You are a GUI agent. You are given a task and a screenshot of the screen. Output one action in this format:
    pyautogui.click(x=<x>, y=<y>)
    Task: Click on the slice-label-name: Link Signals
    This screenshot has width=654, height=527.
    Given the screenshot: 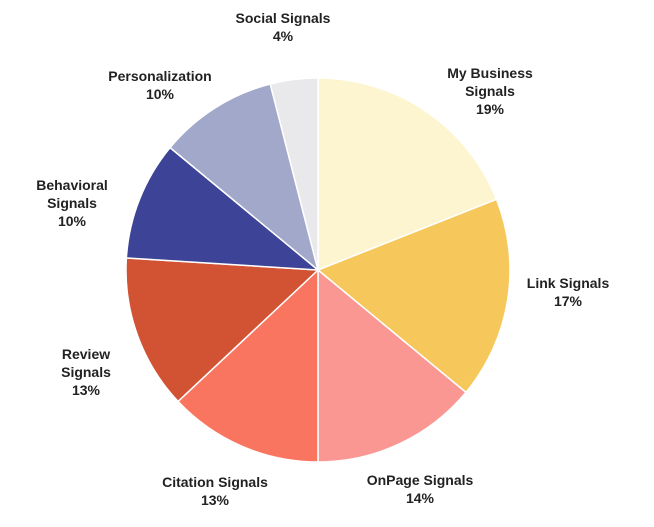 What is the action you would take?
    pyautogui.click(x=568, y=283)
    